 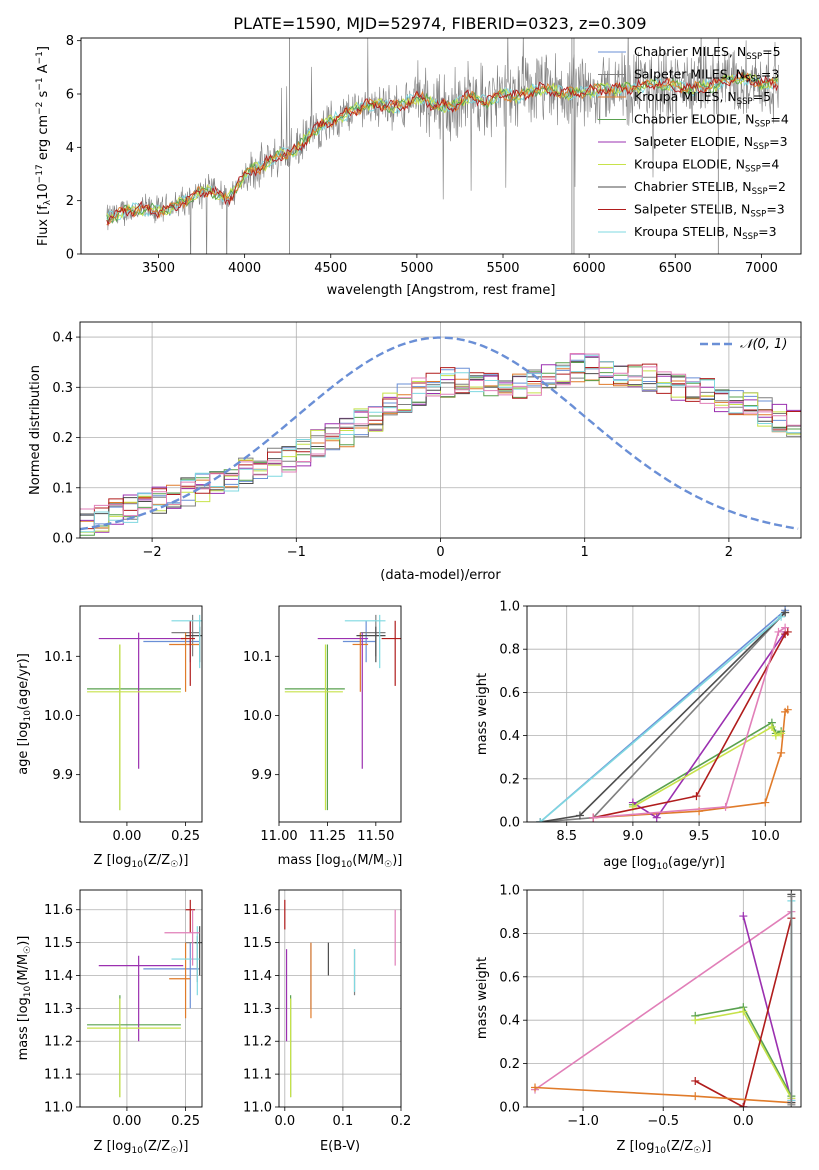 I want to click on legend-label: Salpeter STELIB, N, so click(x=692, y=209).